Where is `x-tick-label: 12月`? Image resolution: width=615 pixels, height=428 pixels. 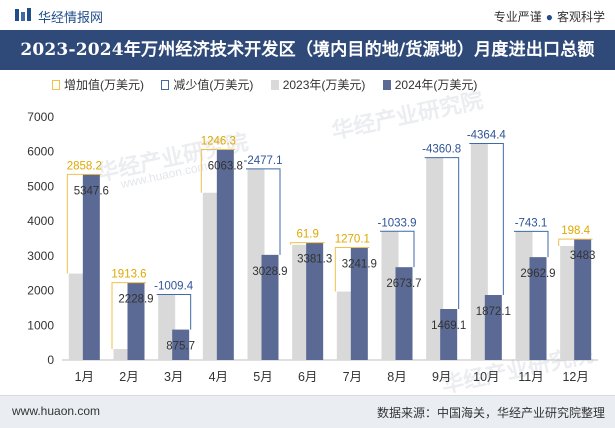
x-tick-label: 12月 is located at coordinates (575, 377).